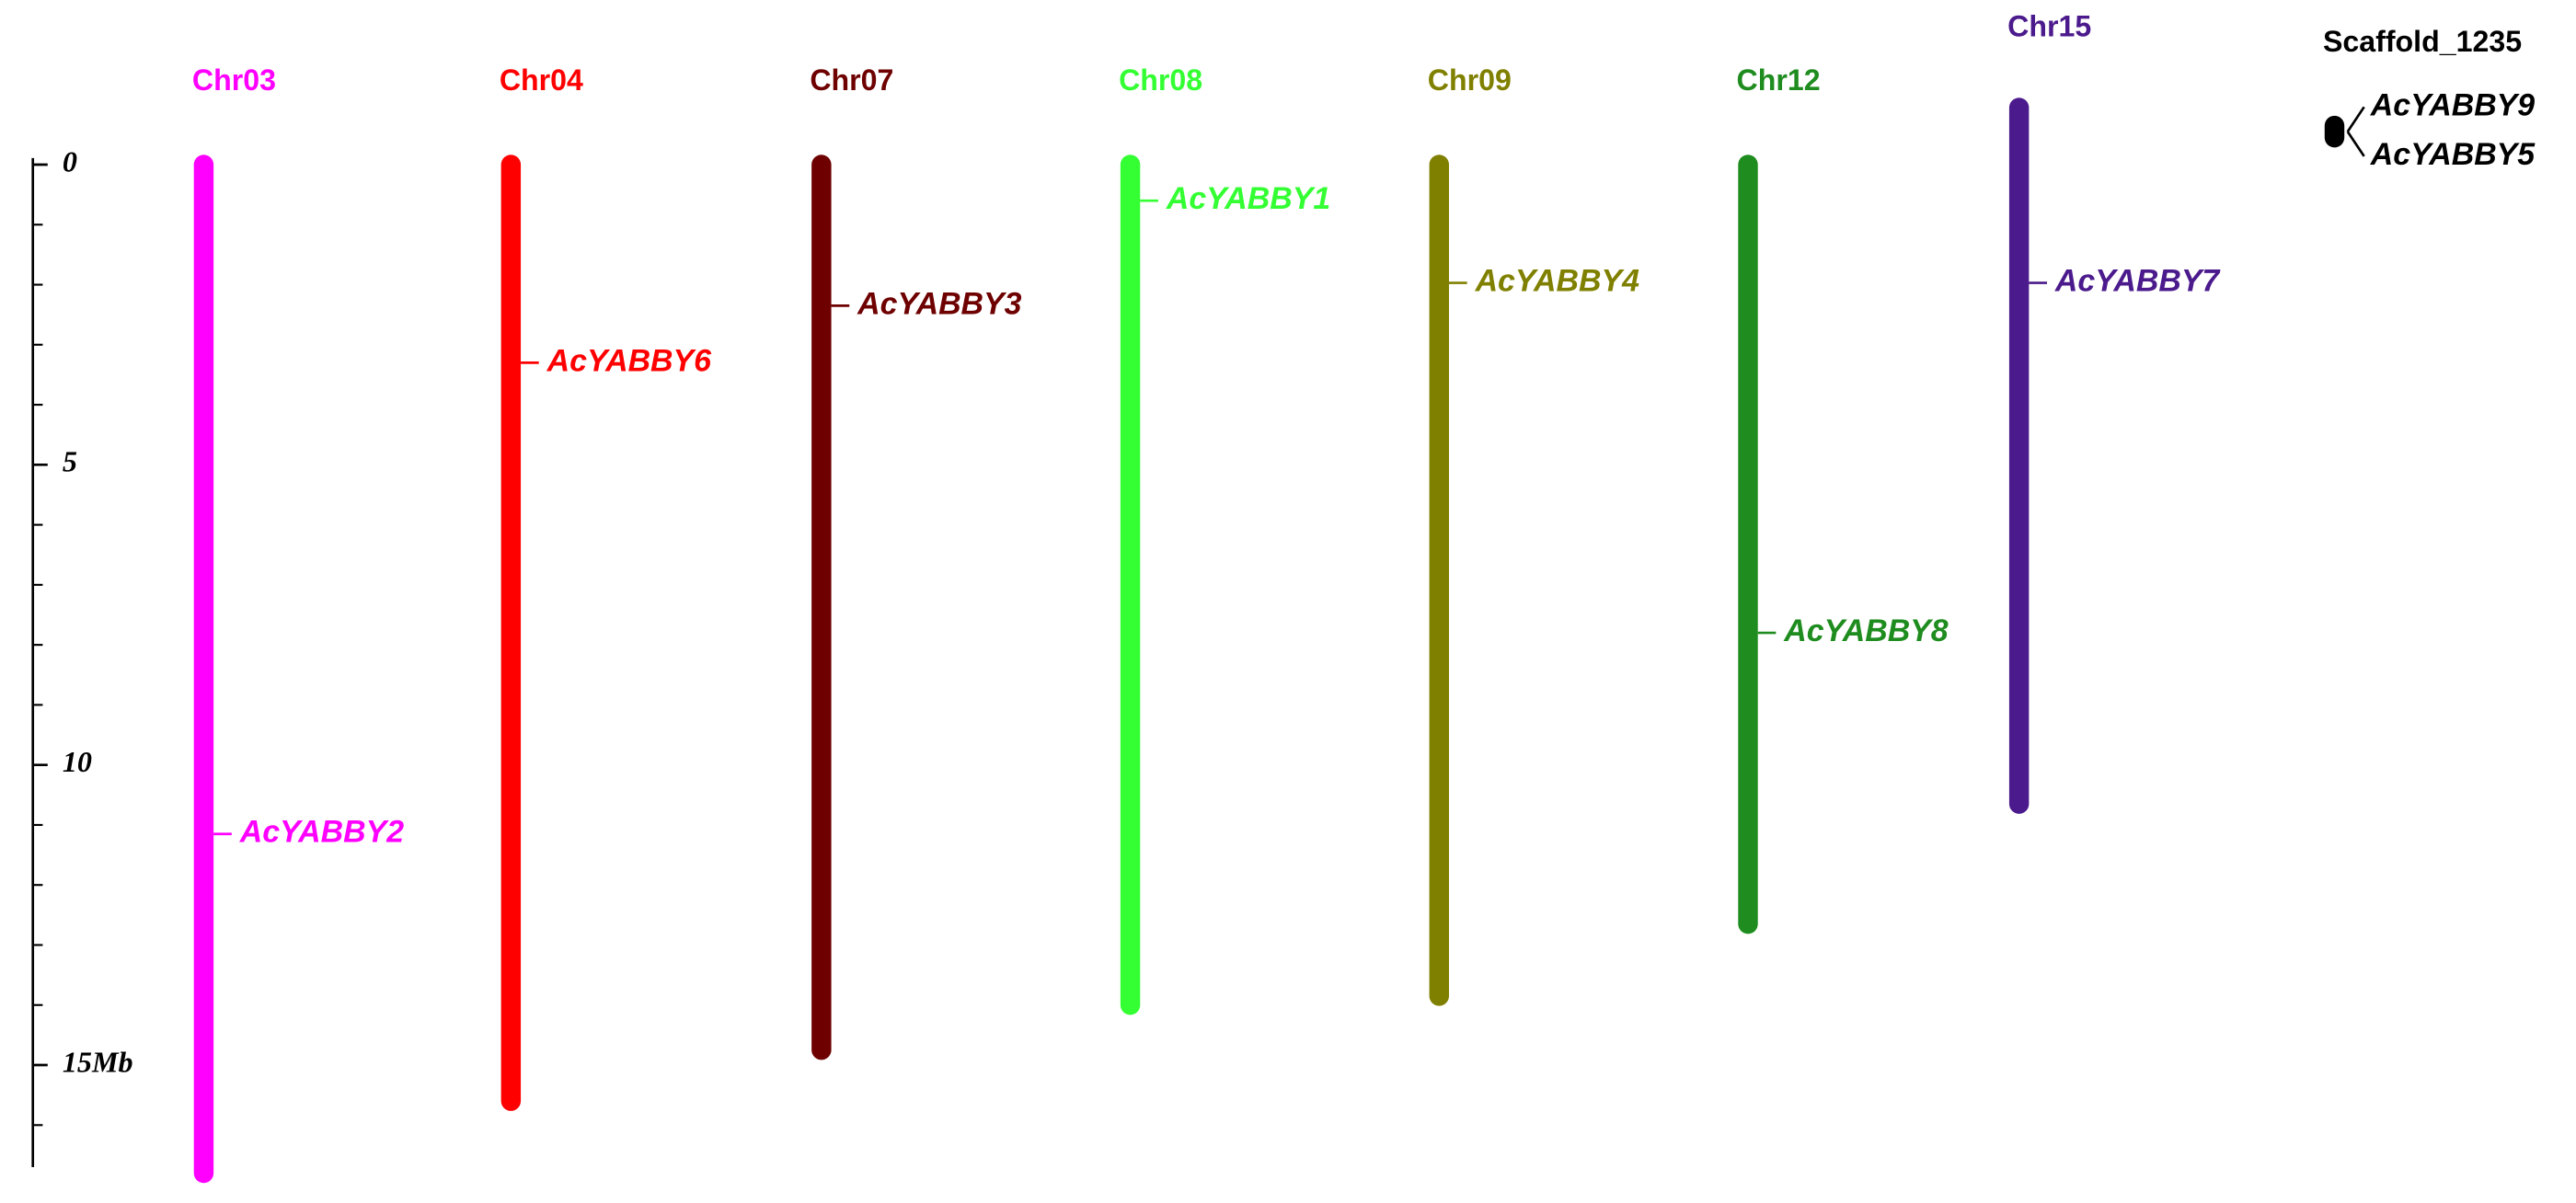  I want to click on y-tick-label: 5, so click(70, 461).